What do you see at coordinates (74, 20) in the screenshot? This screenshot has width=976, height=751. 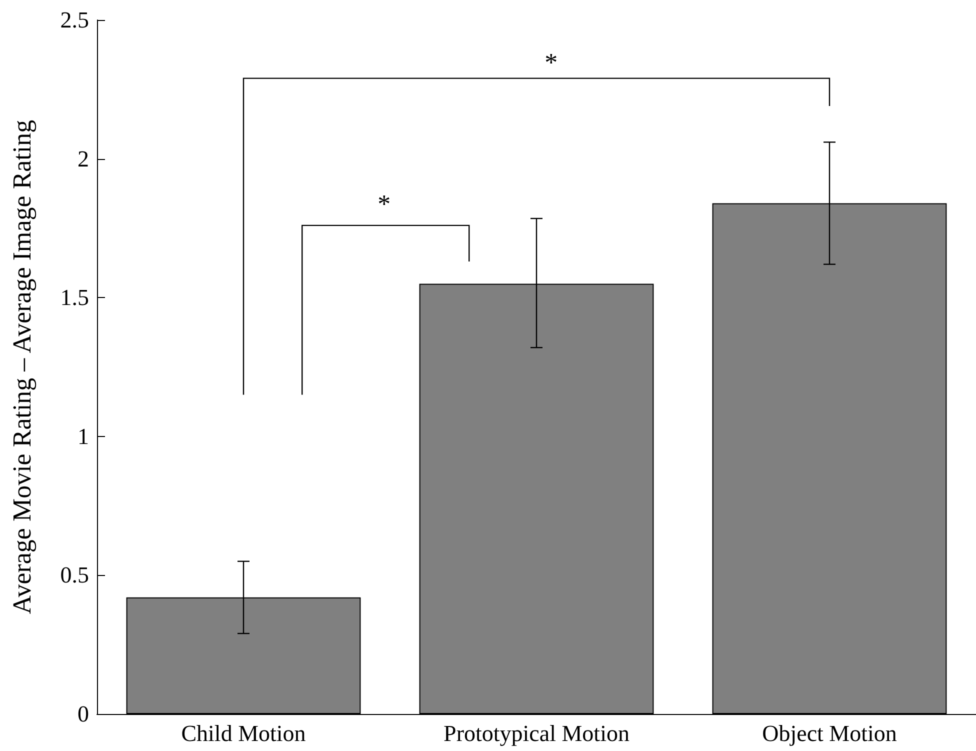 I see `y-tick-label: 2.5` at bounding box center [74, 20].